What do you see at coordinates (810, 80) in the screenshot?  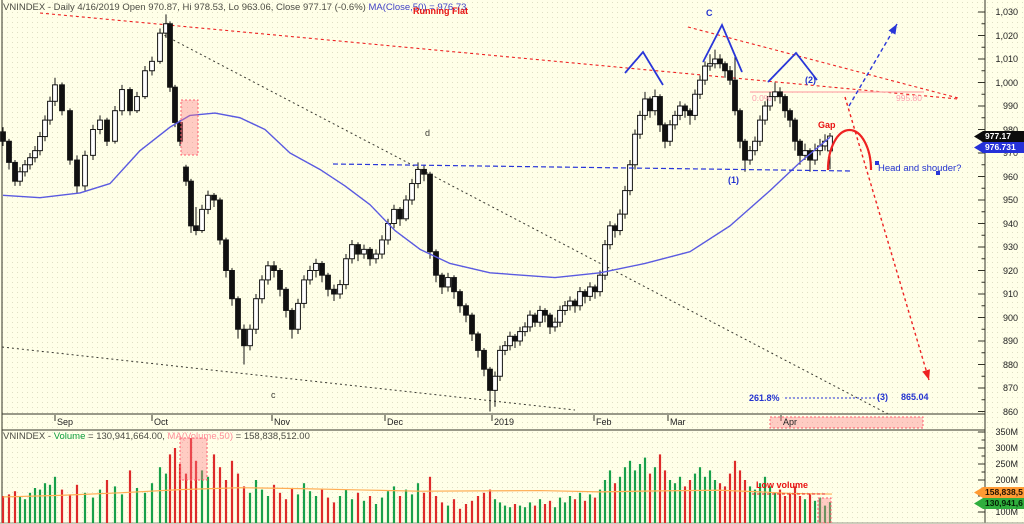 I see `wave-2-label: (2)` at bounding box center [810, 80].